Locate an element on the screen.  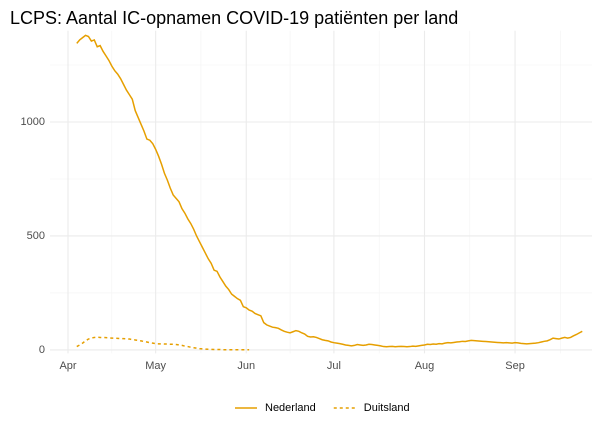
x-tick-label: Sep is located at coordinates (515, 366).